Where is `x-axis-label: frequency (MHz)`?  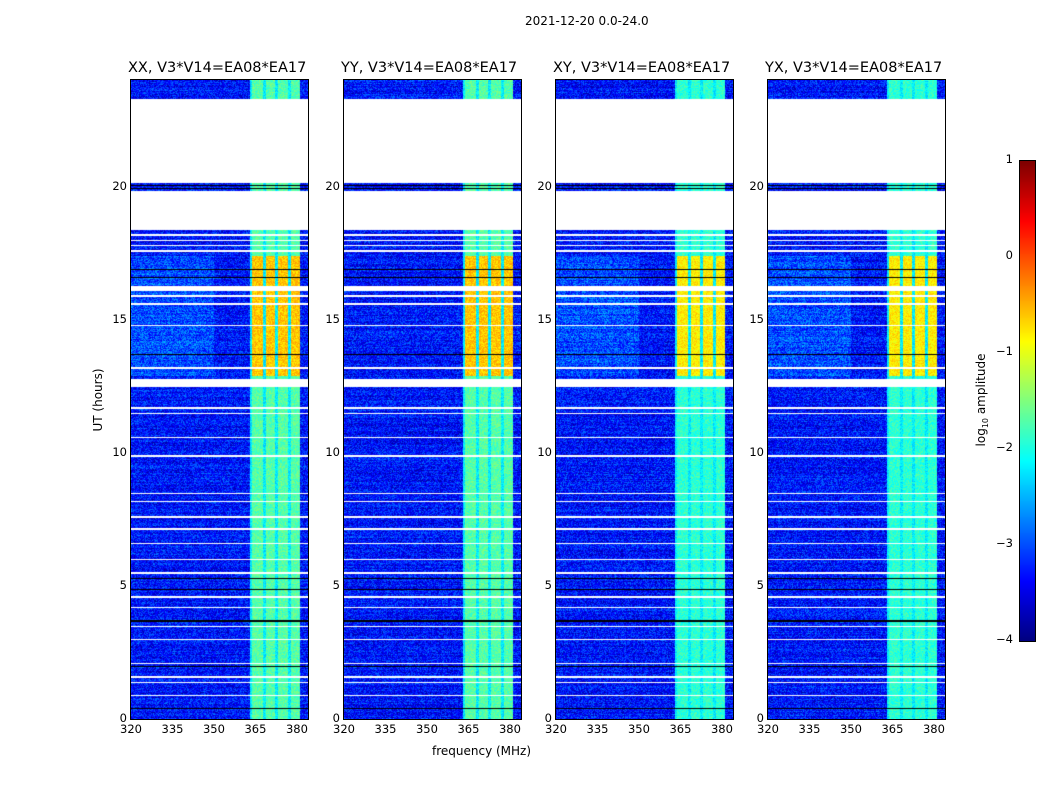 x-axis-label: frequency (MHz) is located at coordinates (482, 751).